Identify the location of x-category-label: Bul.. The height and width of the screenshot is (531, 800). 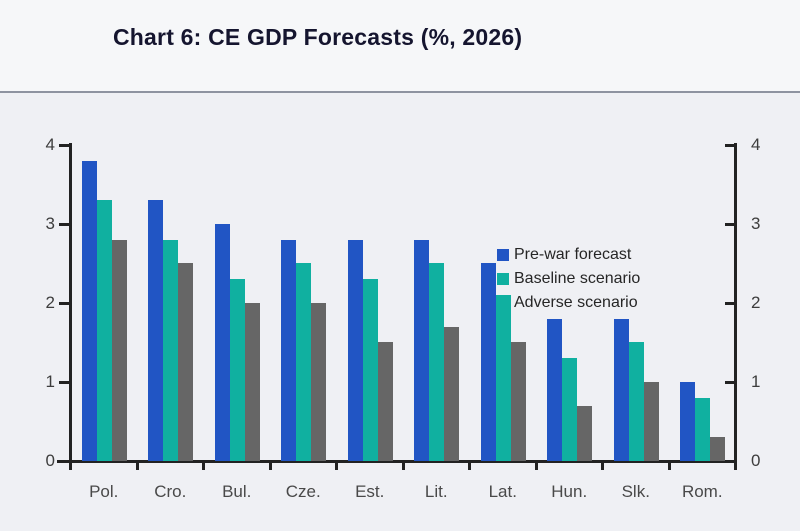
(237, 491).